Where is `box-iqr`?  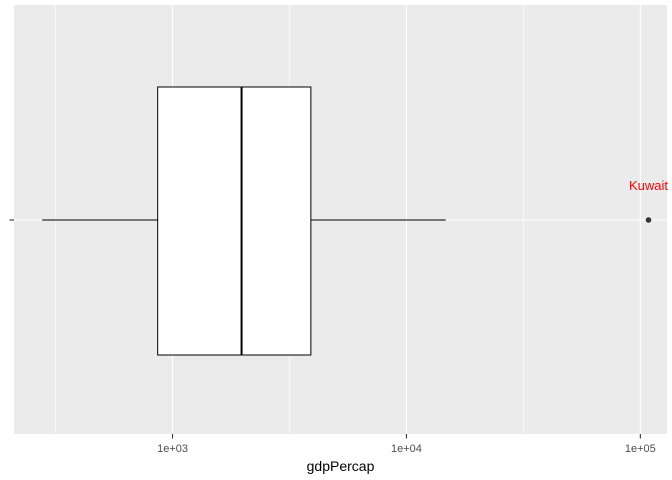
box-iqr is located at coordinates (234, 221).